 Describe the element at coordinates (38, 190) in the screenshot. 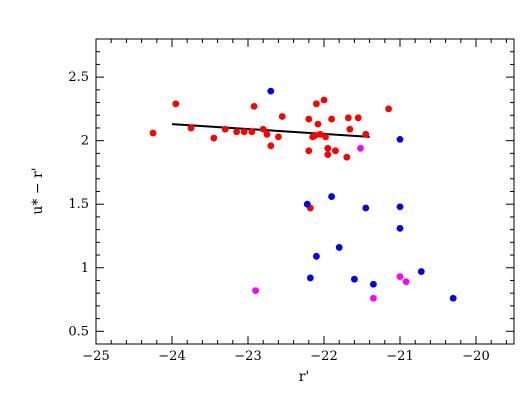

I see `y-axis-title: u* − r'` at that location.